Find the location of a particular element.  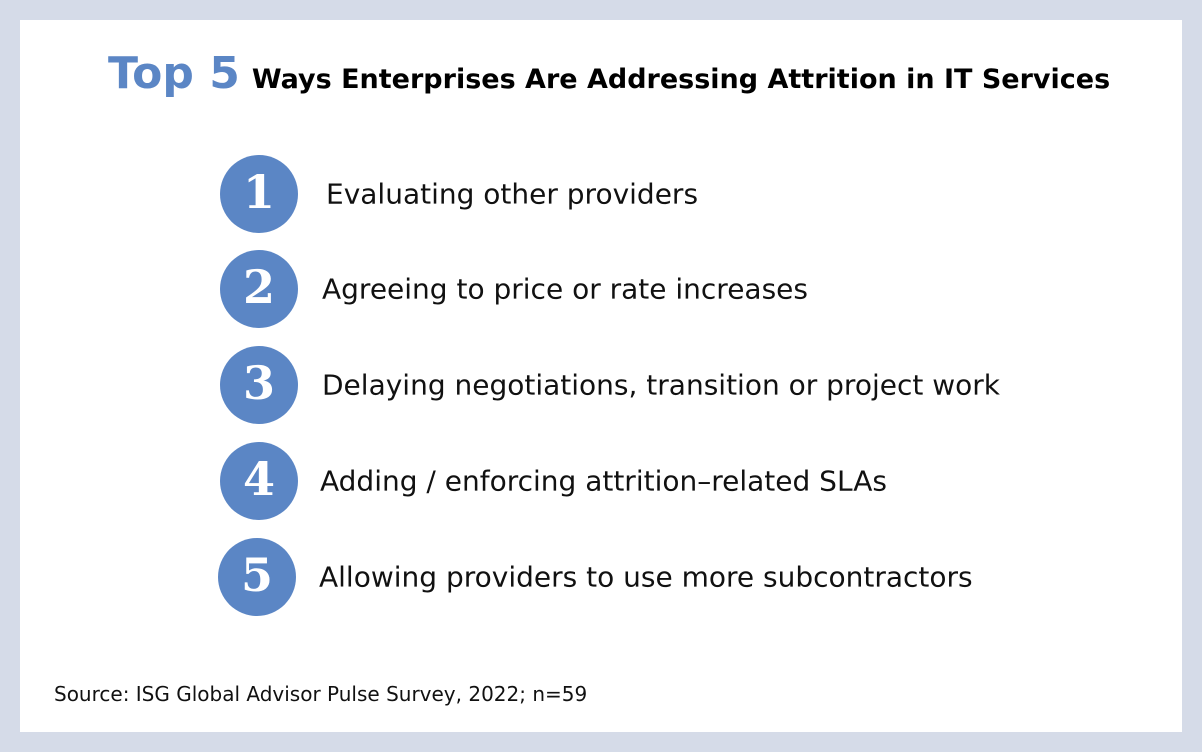

title-highlight: Top 5 is located at coordinates (174, 73).